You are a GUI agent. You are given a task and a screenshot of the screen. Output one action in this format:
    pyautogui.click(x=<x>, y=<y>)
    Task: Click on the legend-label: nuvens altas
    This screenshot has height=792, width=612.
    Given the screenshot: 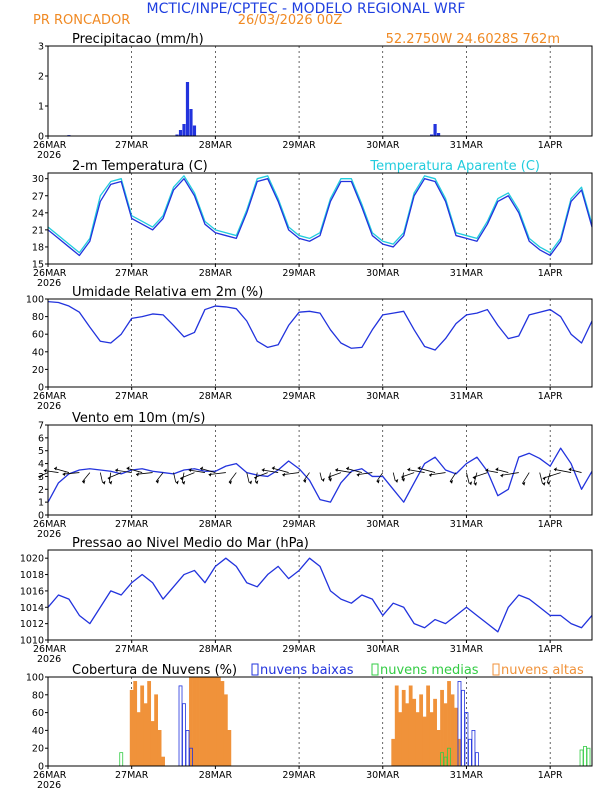 What is the action you would take?
    pyautogui.click(x=542, y=670)
    